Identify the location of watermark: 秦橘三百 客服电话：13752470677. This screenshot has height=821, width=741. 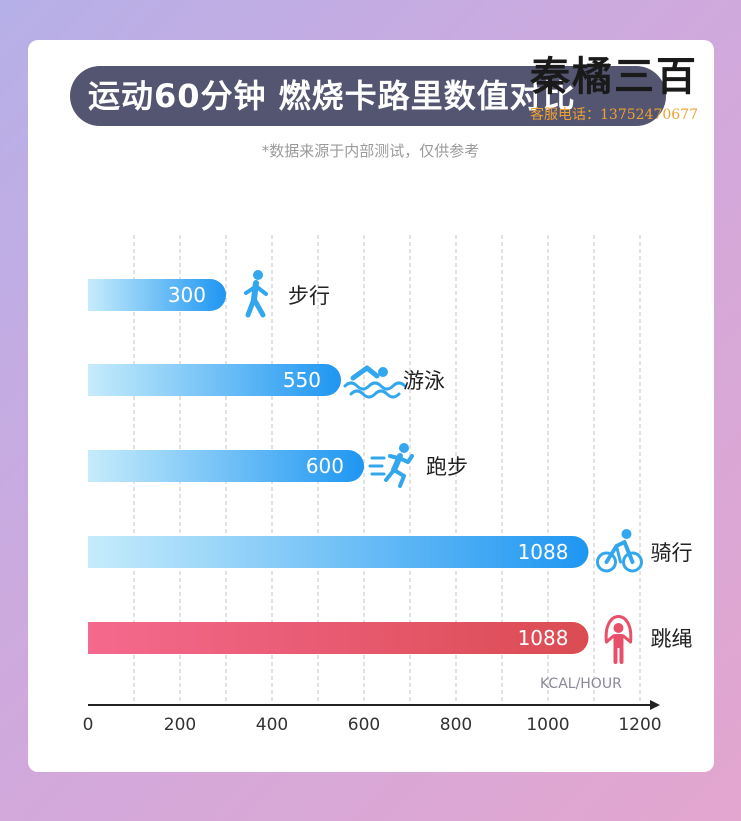
(632, 87).